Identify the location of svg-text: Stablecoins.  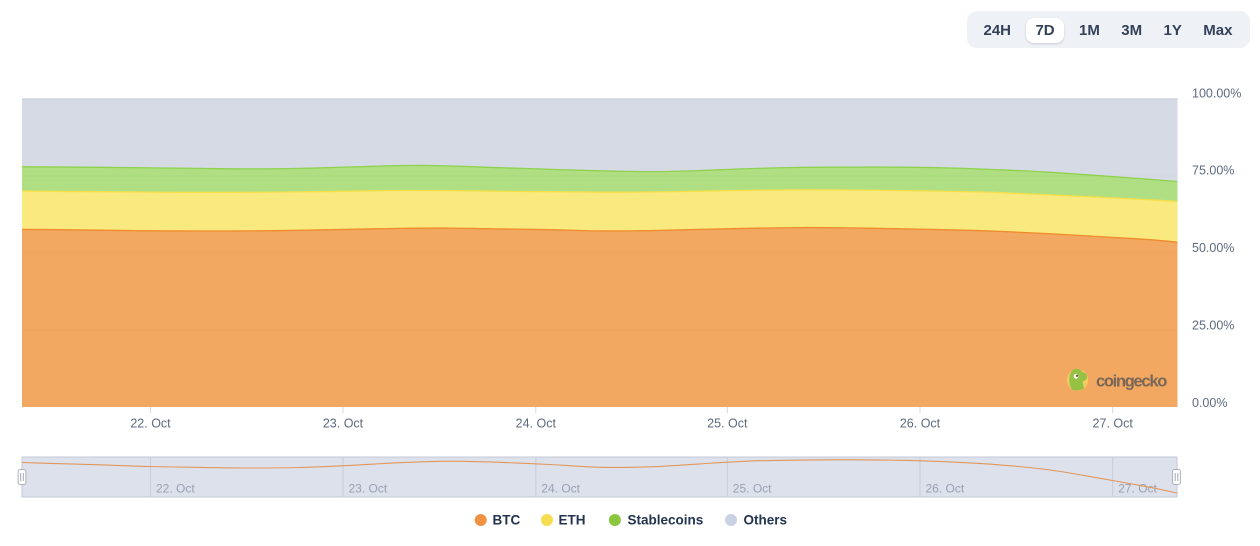
(666, 520).